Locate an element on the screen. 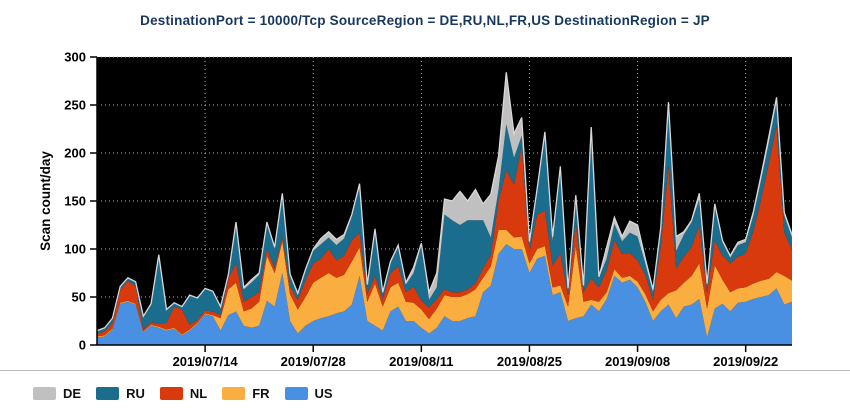 This screenshot has height=420, width=850. y-tick-label-150: 150 is located at coordinates (75, 201).